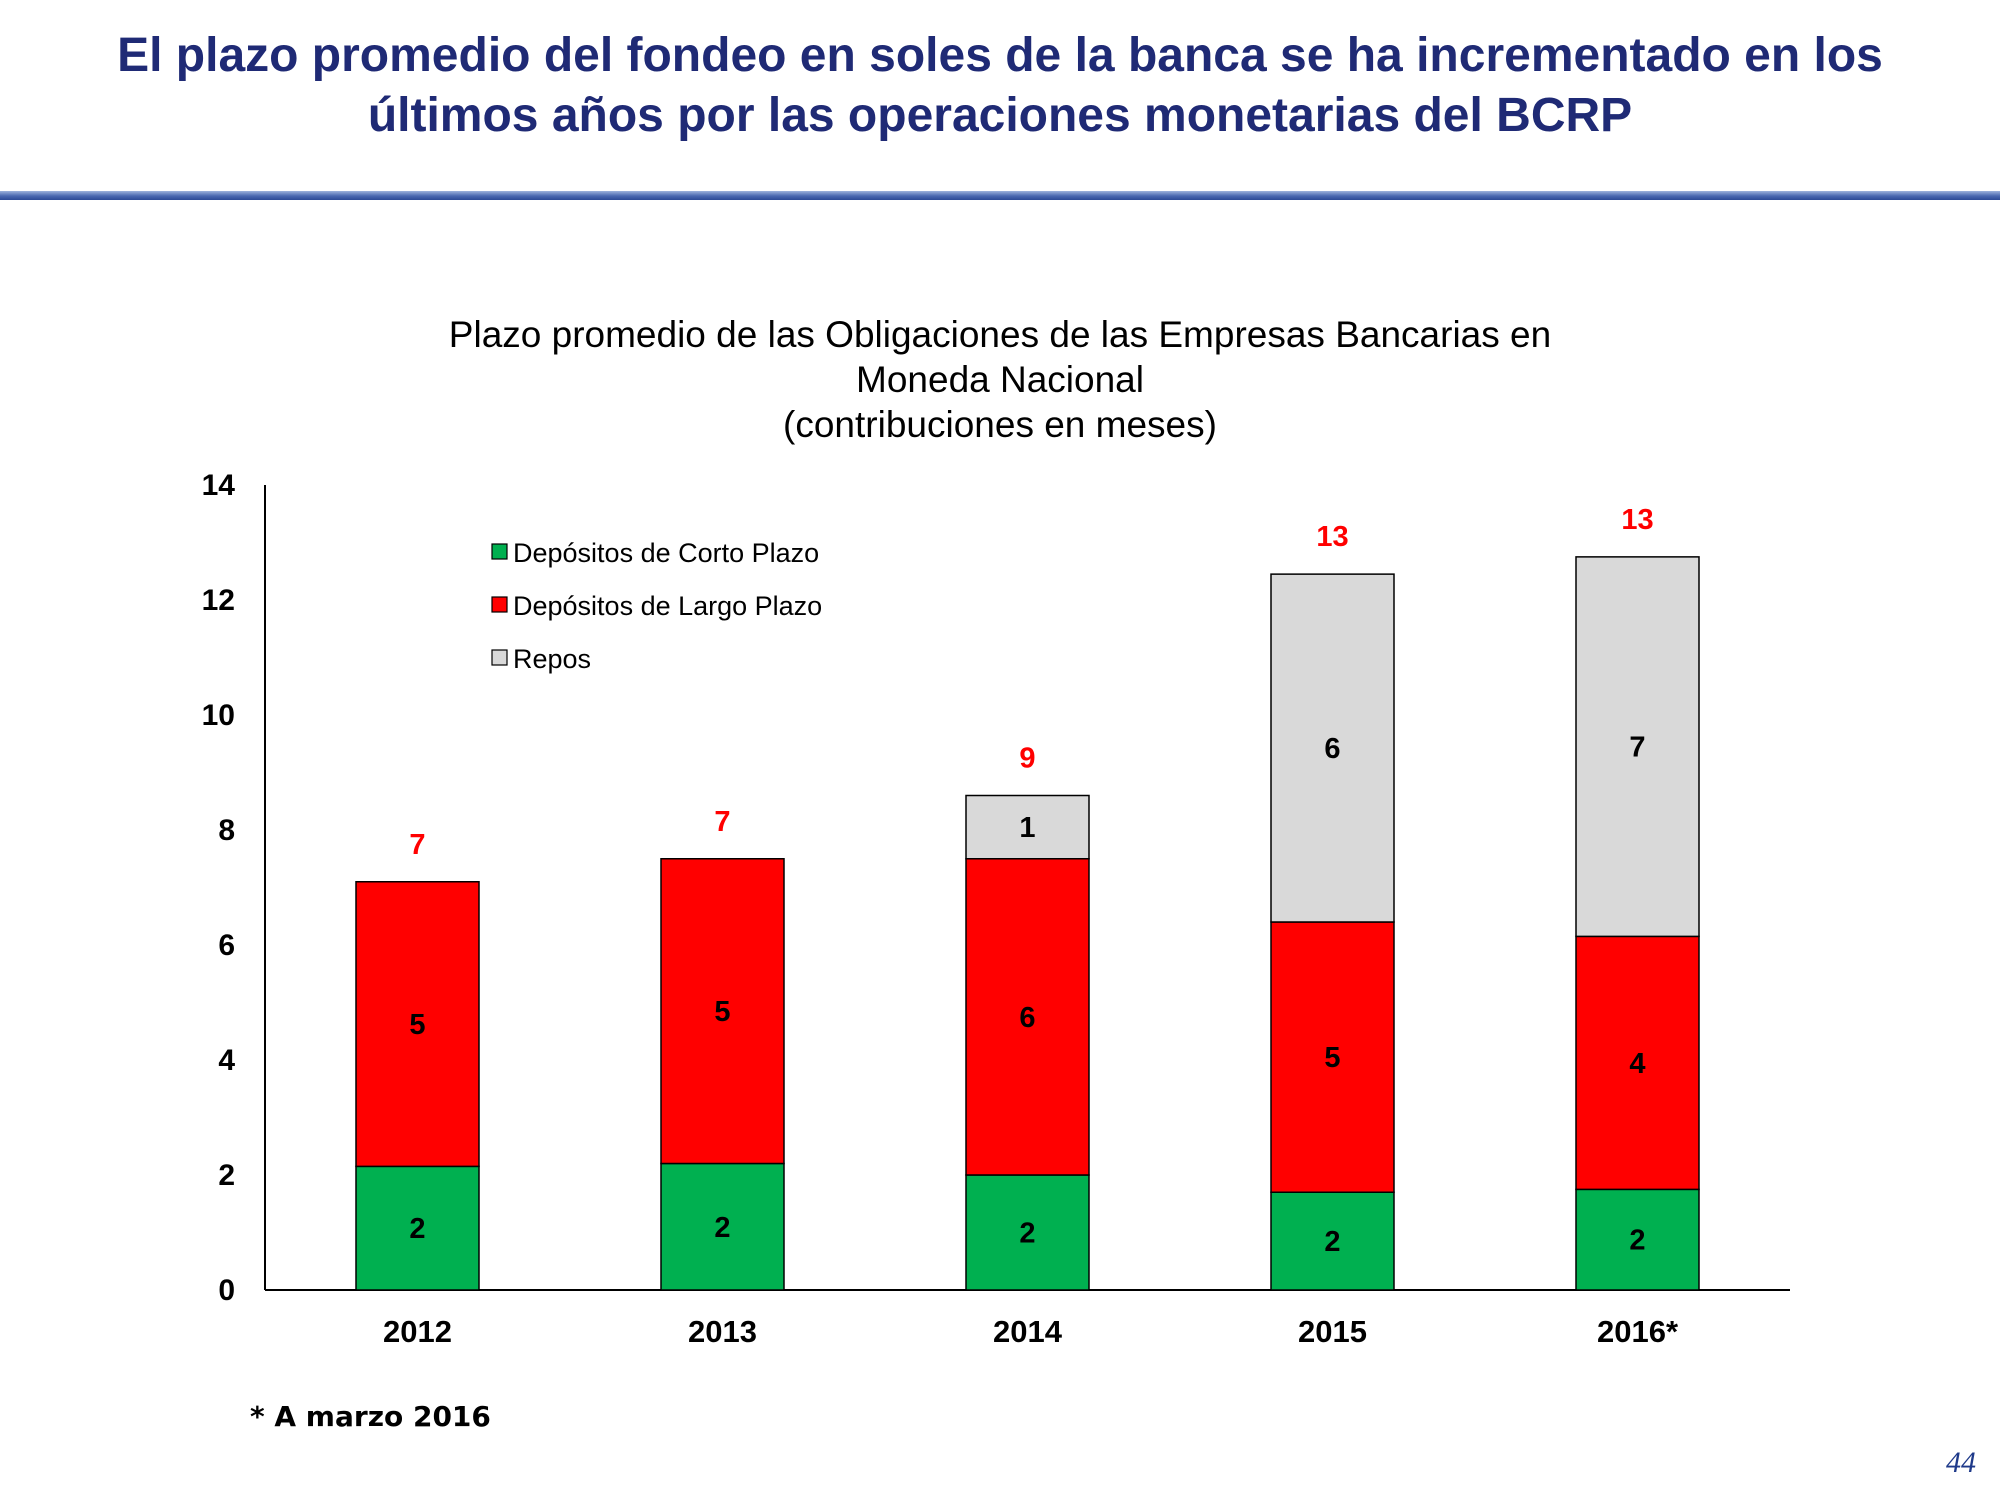  I want to click on footnote: * A marzo 2016, so click(370, 1416).